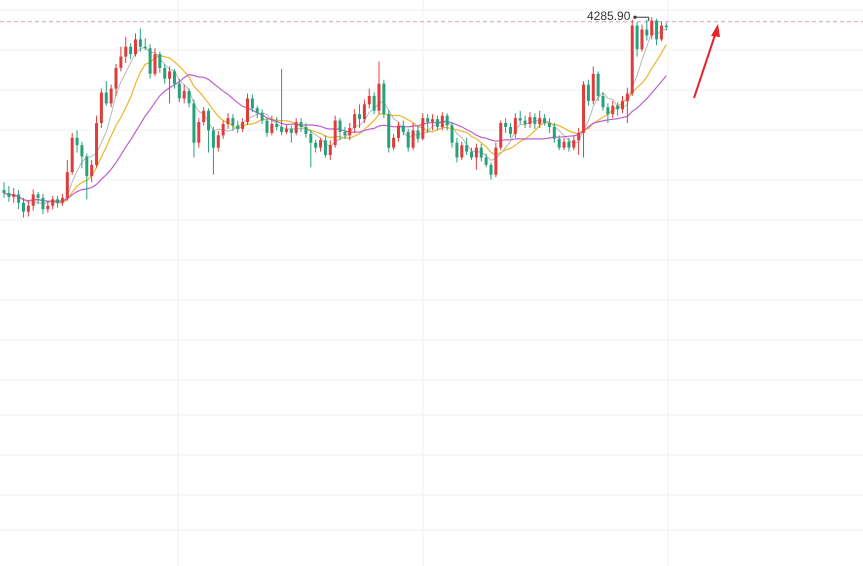  What do you see at coordinates (653, 54) in the screenshot?
I see `annotations: 4285.90` at bounding box center [653, 54].